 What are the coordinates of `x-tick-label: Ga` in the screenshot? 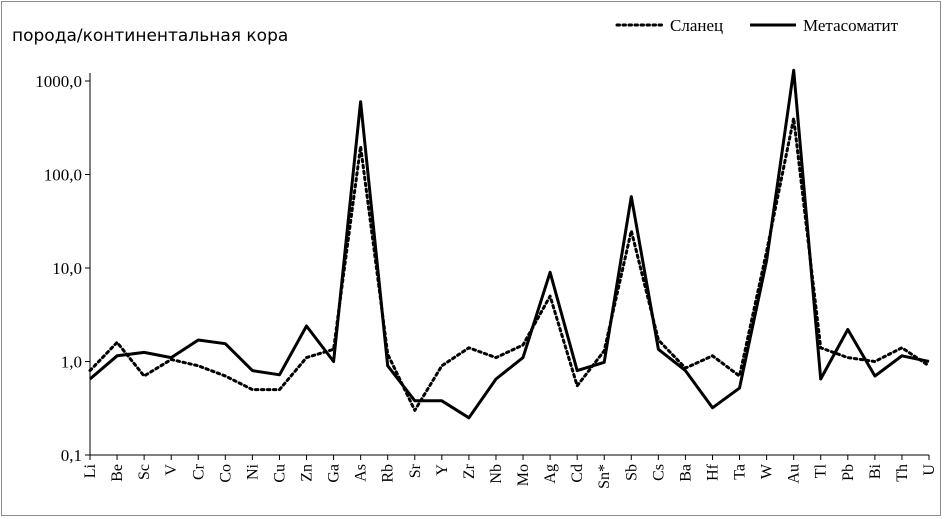 It's located at (334, 473).